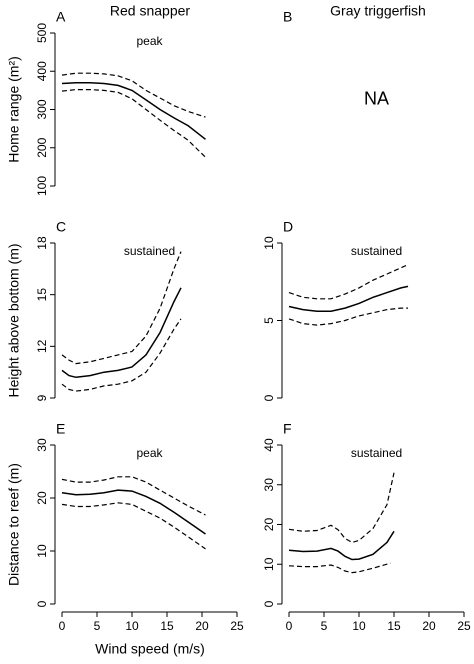 Image resolution: width=474 pixels, height=664 pixels. What do you see at coordinates (378, 11) in the screenshot?
I see `column-title: Gray triggerfish` at bounding box center [378, 11].